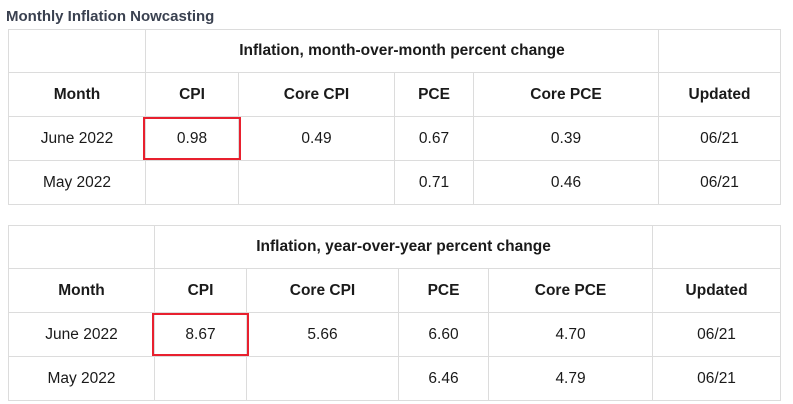  What do you see at coordinates (443, 378) in the screenshot?
I see `pce-cell: 6.46` at bounding box center [443, 378].